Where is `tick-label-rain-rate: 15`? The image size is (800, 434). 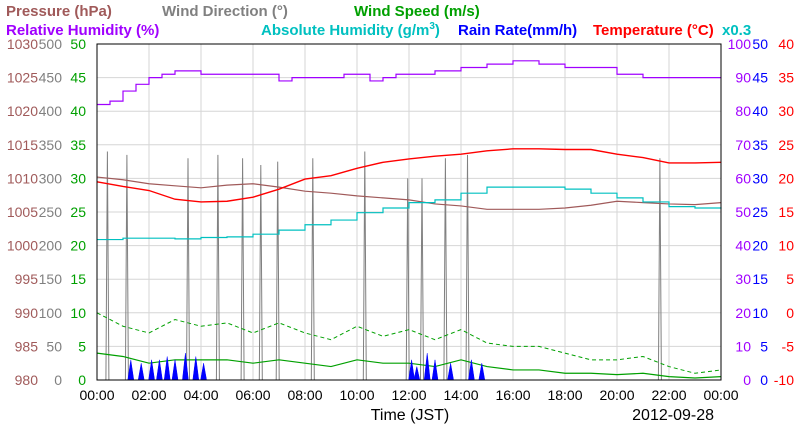
tick-label-rain-rate: 15 is located at coordinates (760, 279).